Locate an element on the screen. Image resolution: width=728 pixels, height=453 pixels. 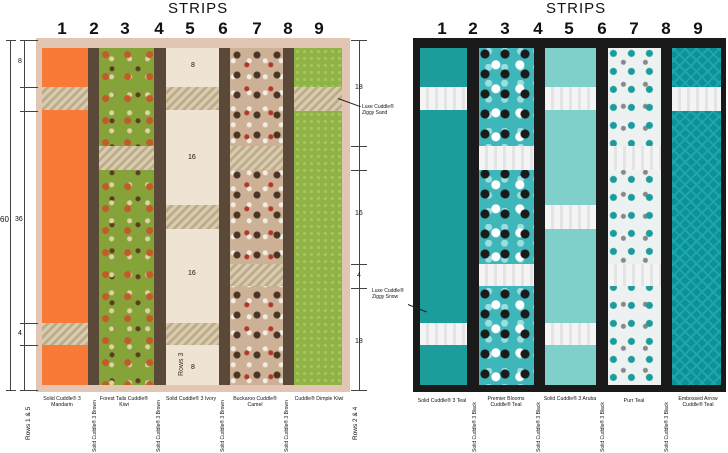
dim-60: 60 is located at coordinates (4, 219).